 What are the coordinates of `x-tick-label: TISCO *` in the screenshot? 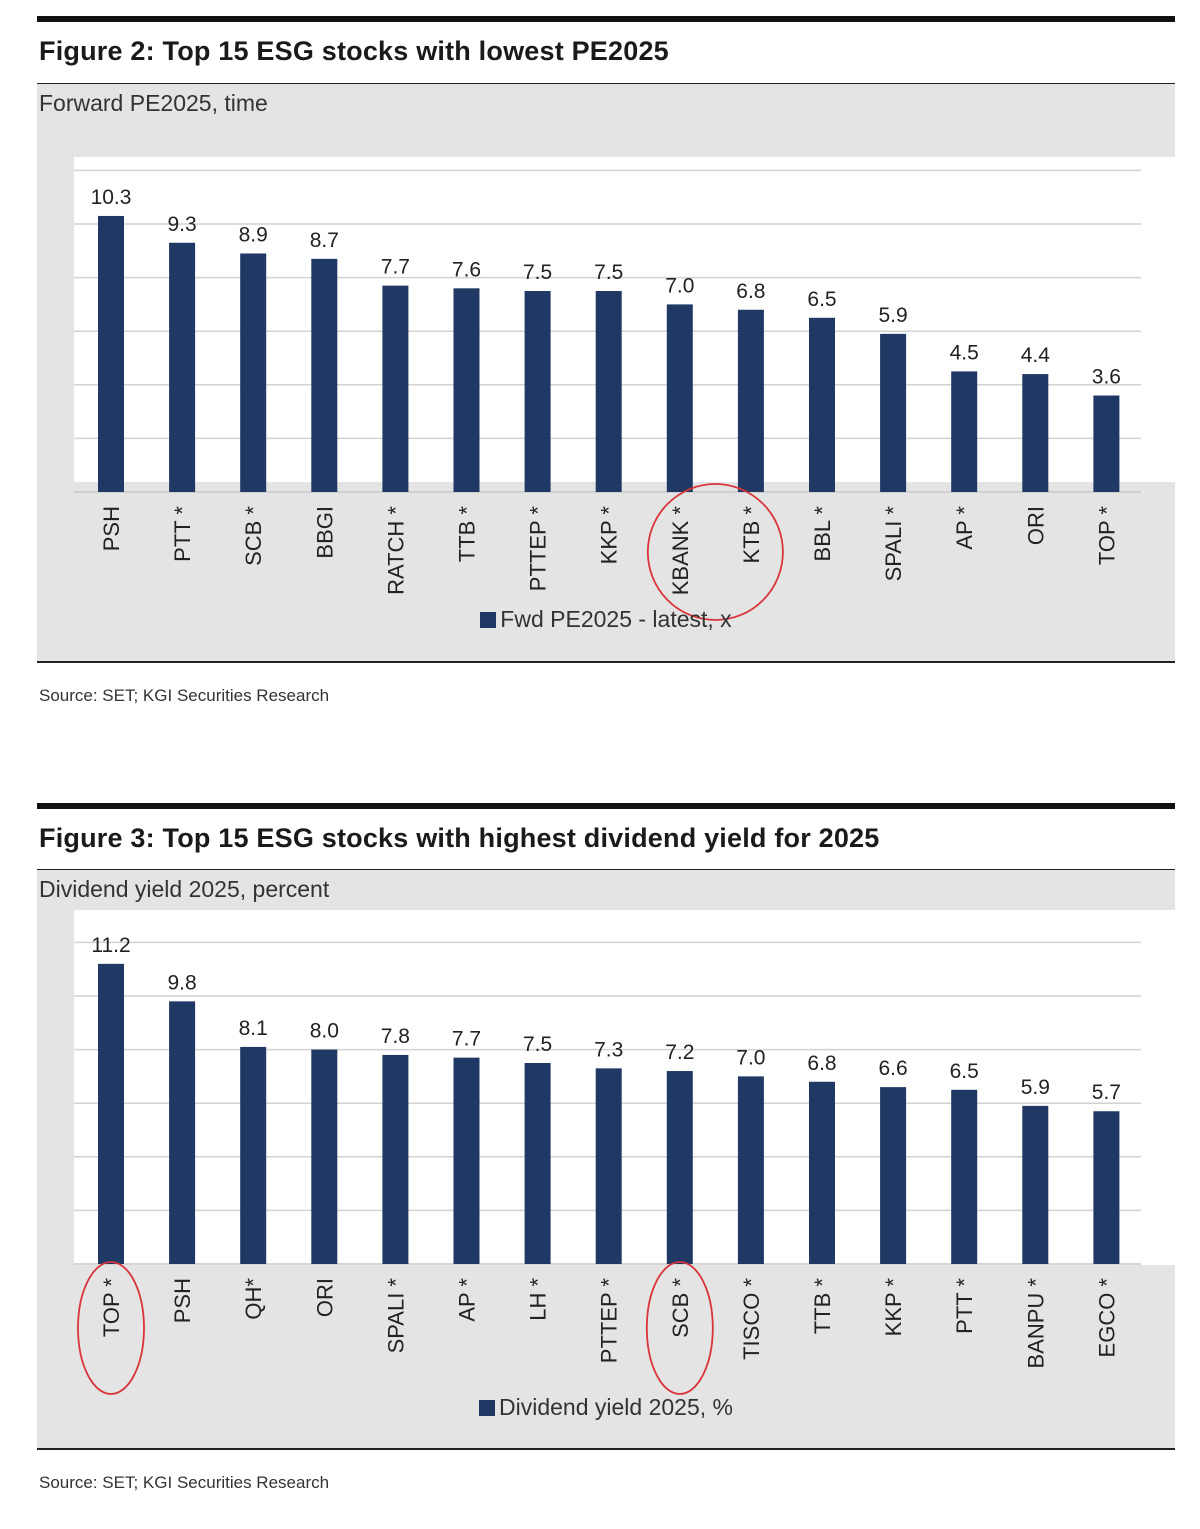 It's located at (751, 1319).